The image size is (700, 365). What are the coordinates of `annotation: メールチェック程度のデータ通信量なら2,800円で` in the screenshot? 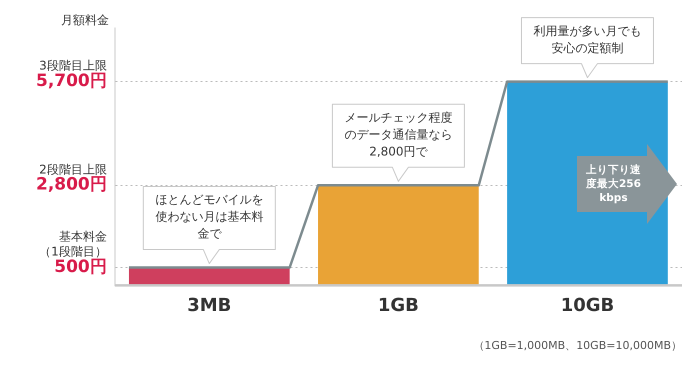 It's located at (398, 134).